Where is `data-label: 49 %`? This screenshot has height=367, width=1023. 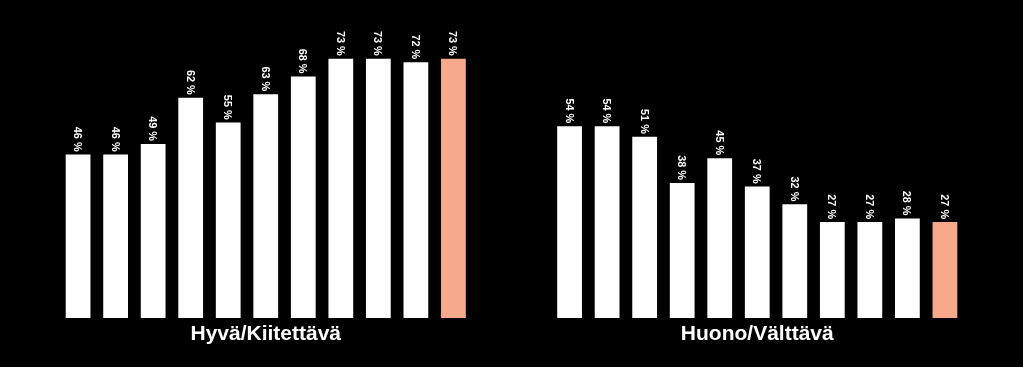 data-label: 49 % is located at coordinates (153, 129).